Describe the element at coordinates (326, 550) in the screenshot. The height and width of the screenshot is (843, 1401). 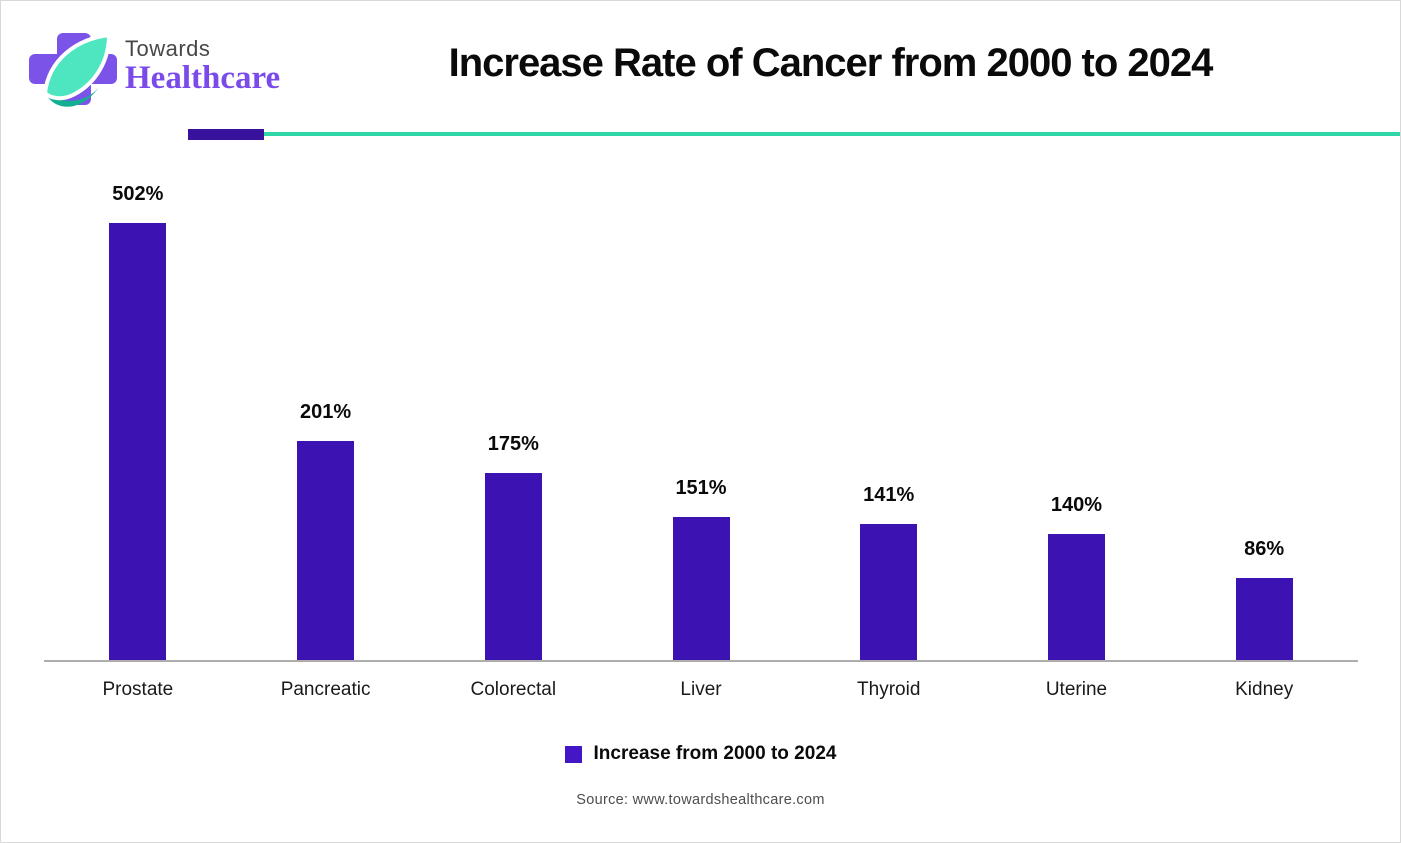
I see `bar-pancreatic` at that location.